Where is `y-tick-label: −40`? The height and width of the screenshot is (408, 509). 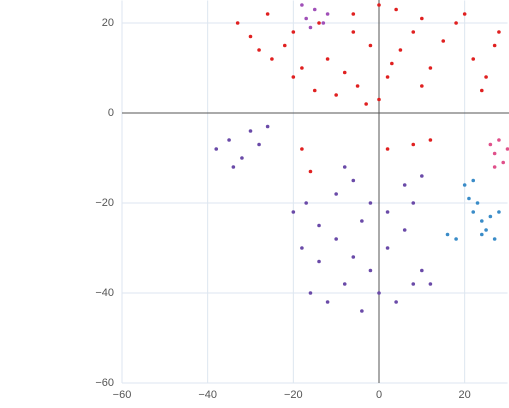
y-tick-label: −40 is located at coordinates (104, 293).